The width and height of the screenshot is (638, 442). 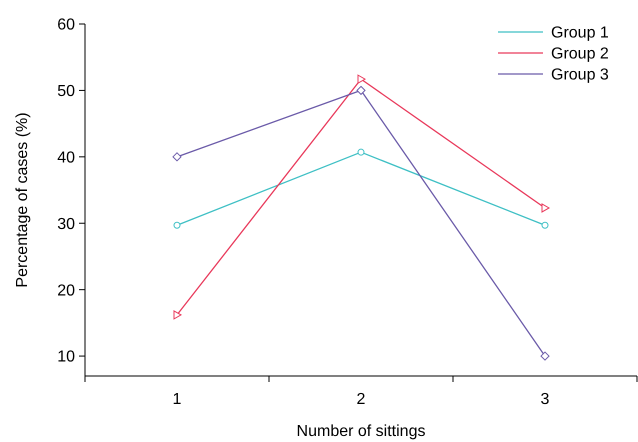 What do you see at coordinates (66, 91) in the screenshot?
I see `y-tick-label: 50` at bounding box center [66, 91].